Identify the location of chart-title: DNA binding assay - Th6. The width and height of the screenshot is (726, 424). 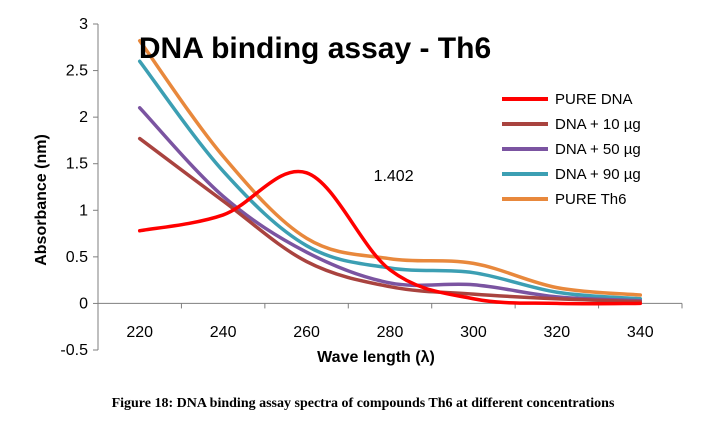
(315, 48).